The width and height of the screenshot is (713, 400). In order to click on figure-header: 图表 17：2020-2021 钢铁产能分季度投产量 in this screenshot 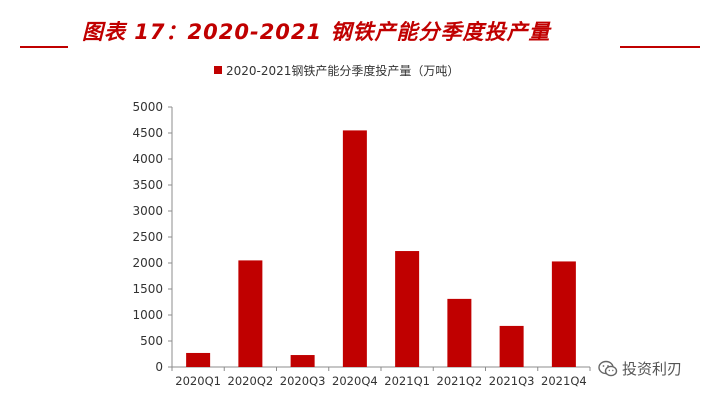, I will do `click(356, 26)`.